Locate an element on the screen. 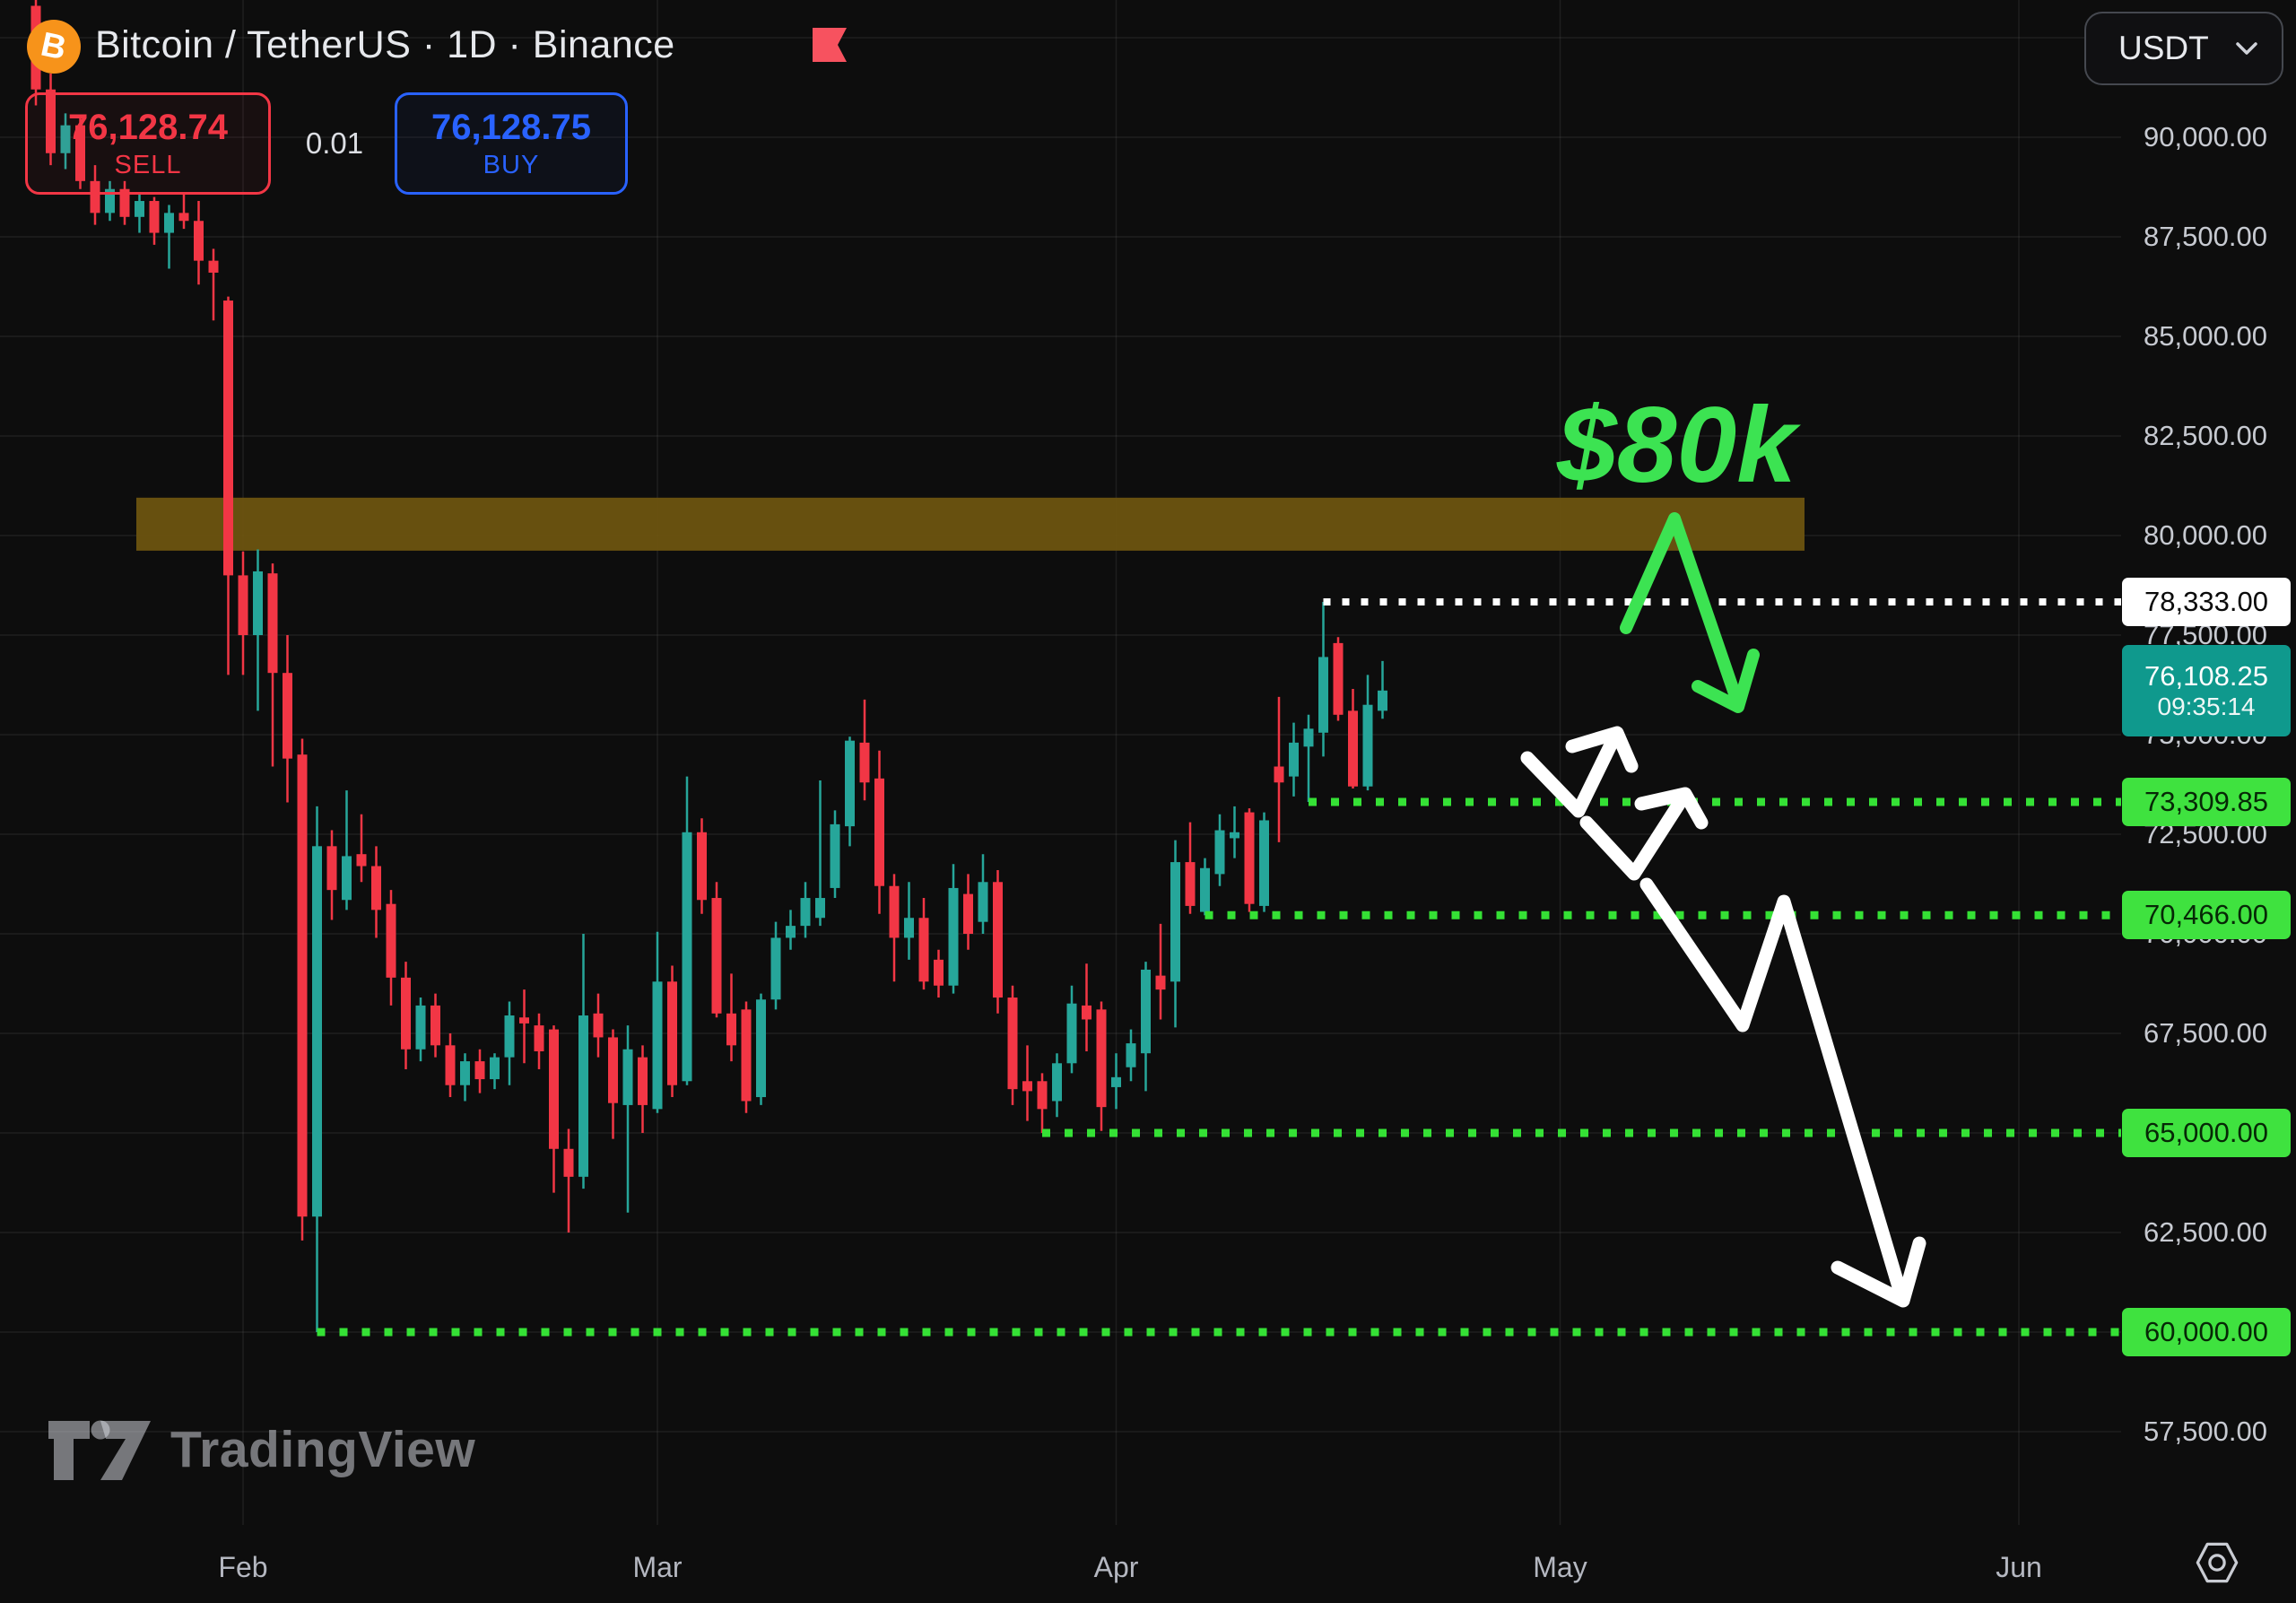 This screenshot has height=1603, width=2296. sell-price: 76,128.74 is located at coordinates (148, 127).